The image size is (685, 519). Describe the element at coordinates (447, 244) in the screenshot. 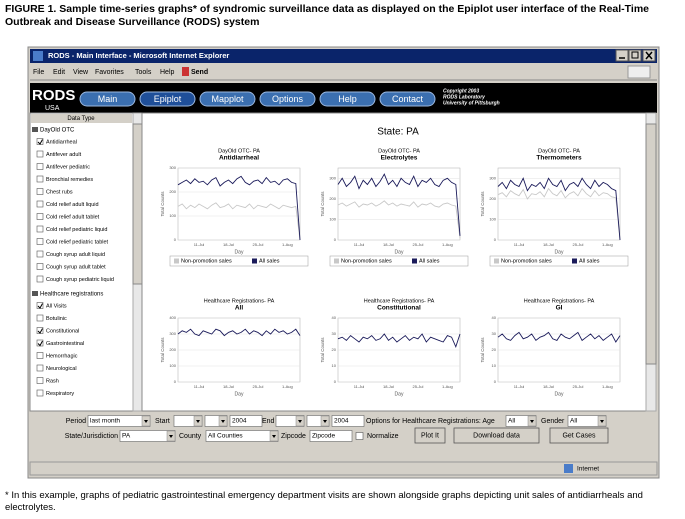

I see `x-tick-label: 1-Aug` at that location.